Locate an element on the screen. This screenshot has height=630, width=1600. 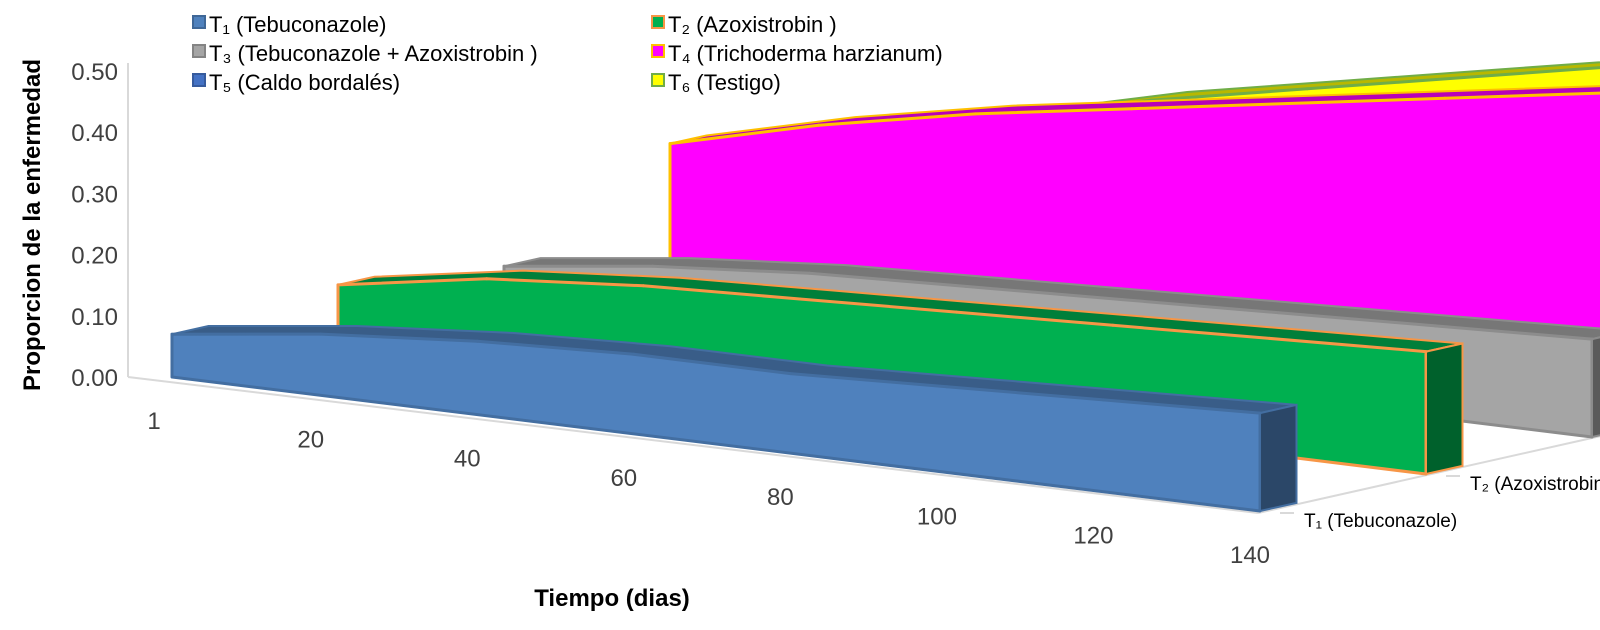
legend-label: T₃ (Tebuconazole + Azoxistrobin ) is located at coordinates (373, 53).